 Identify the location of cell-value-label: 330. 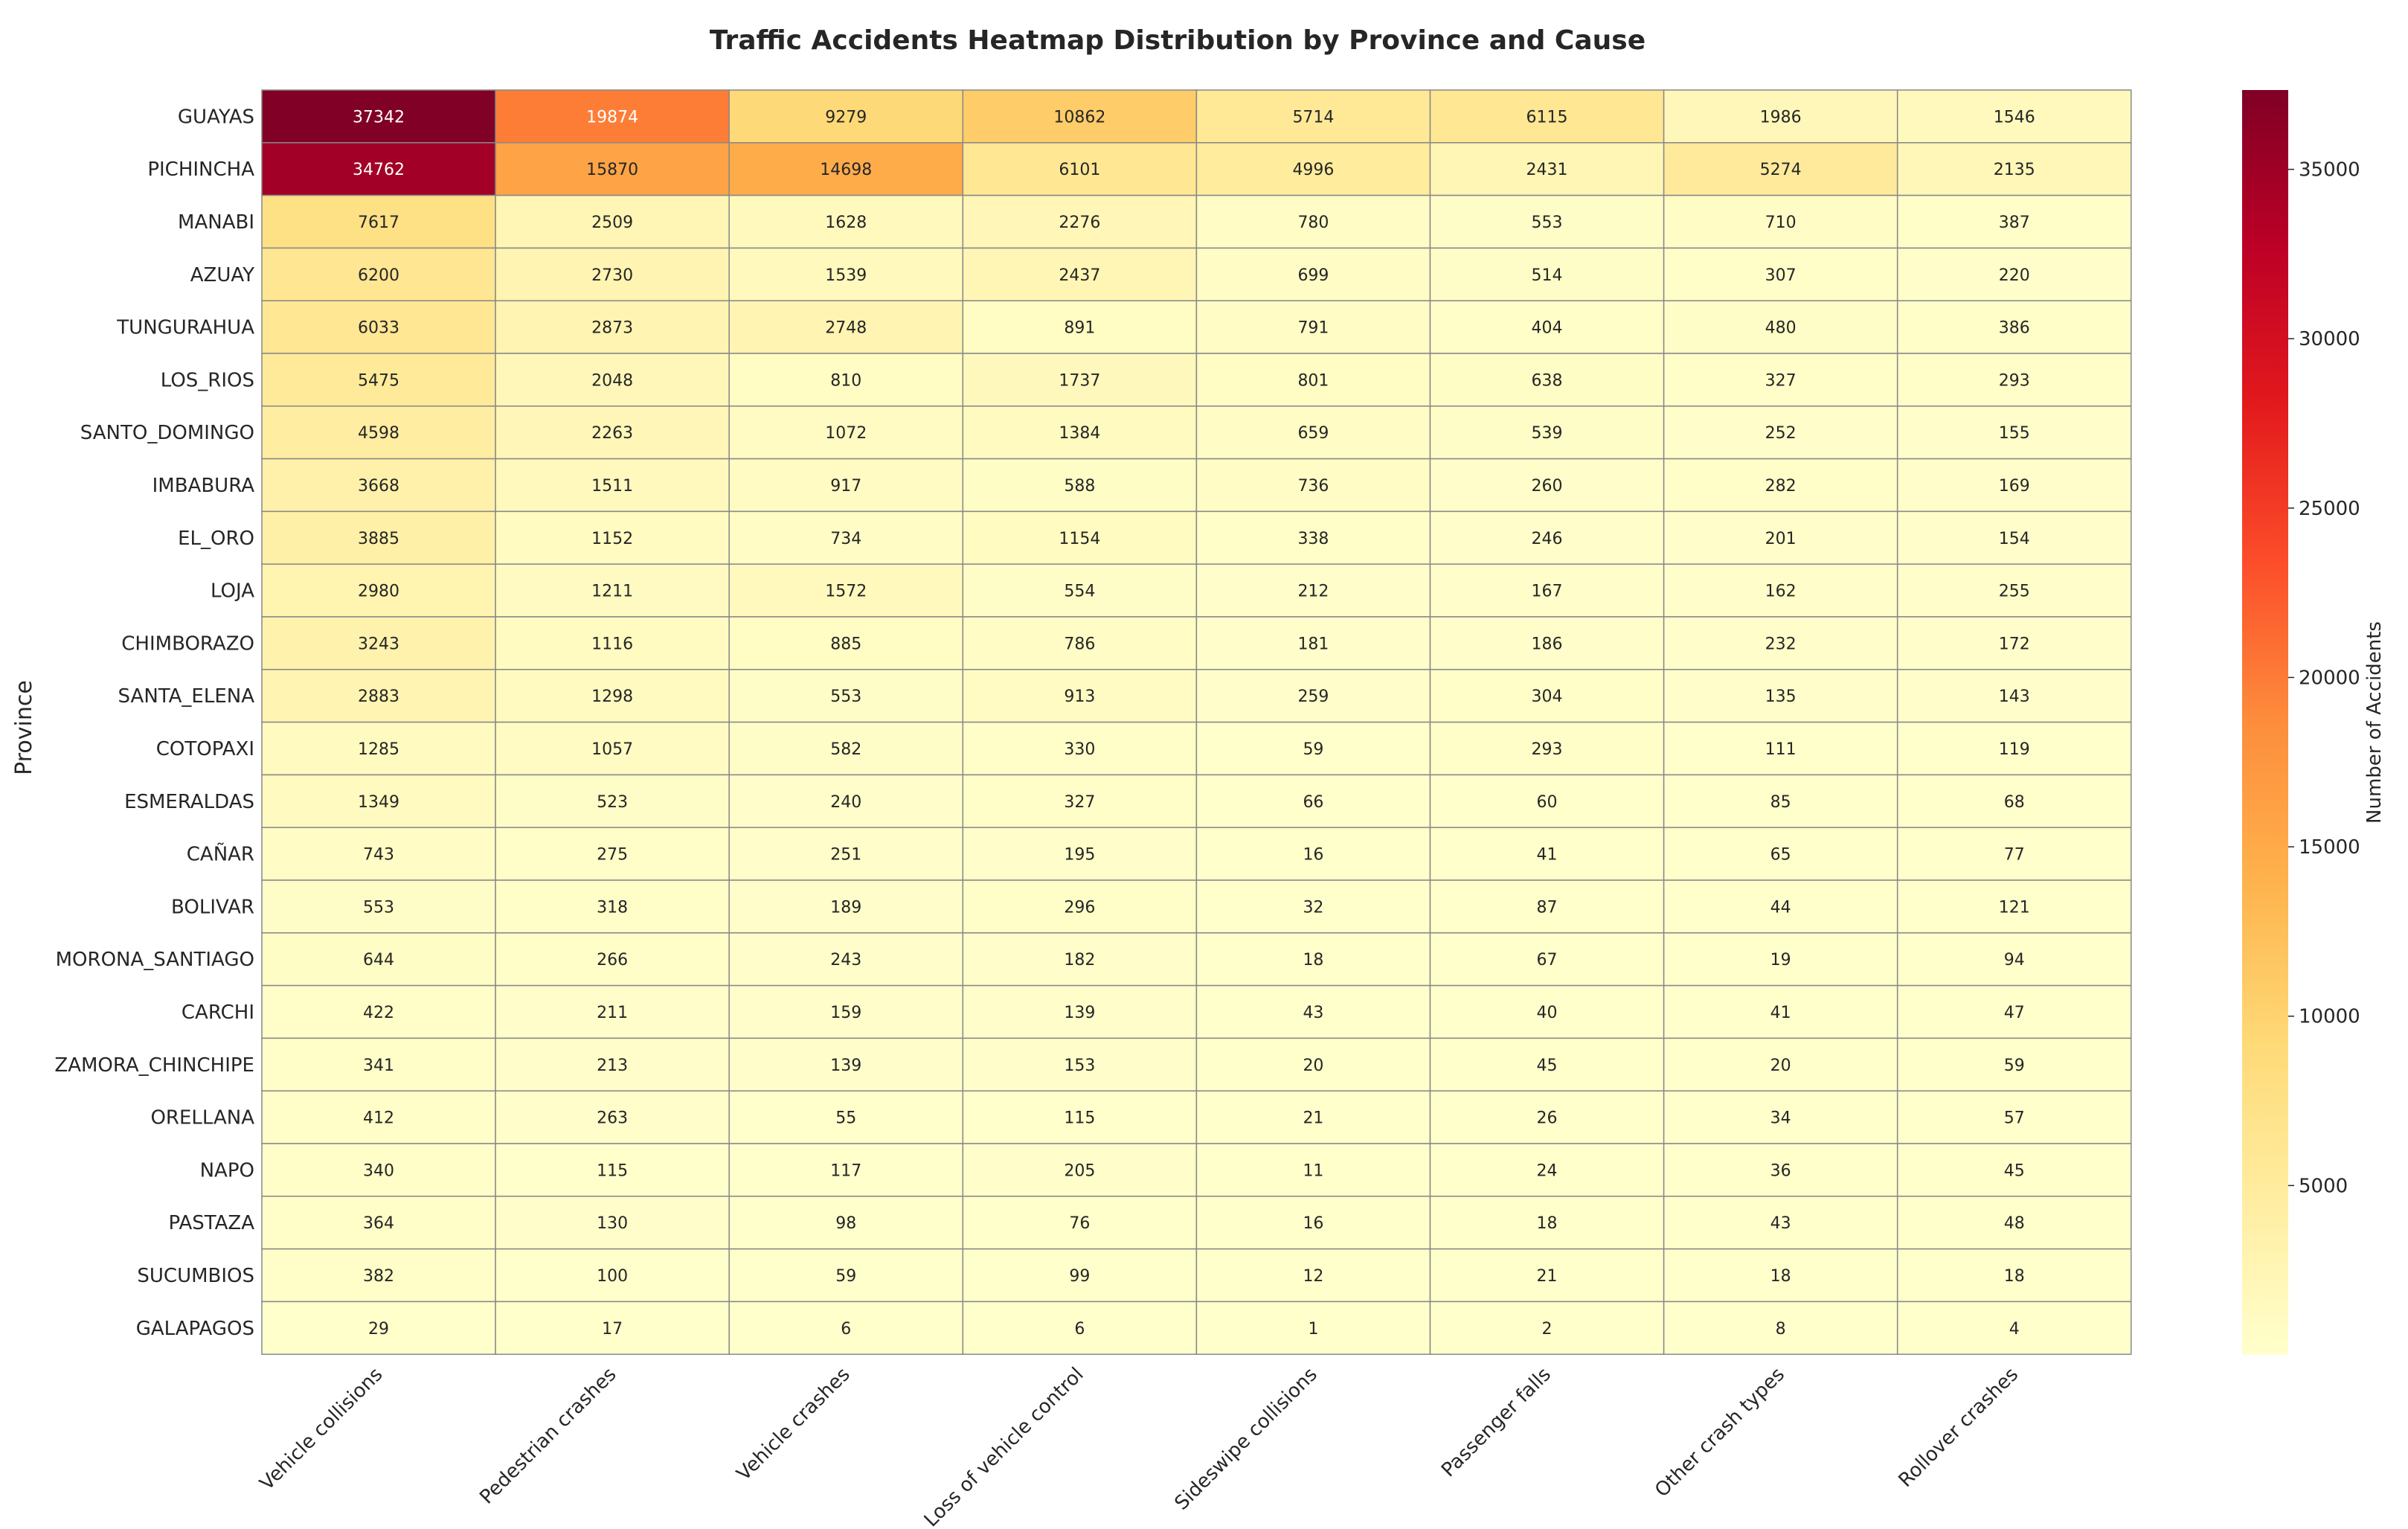
(1079, 749).